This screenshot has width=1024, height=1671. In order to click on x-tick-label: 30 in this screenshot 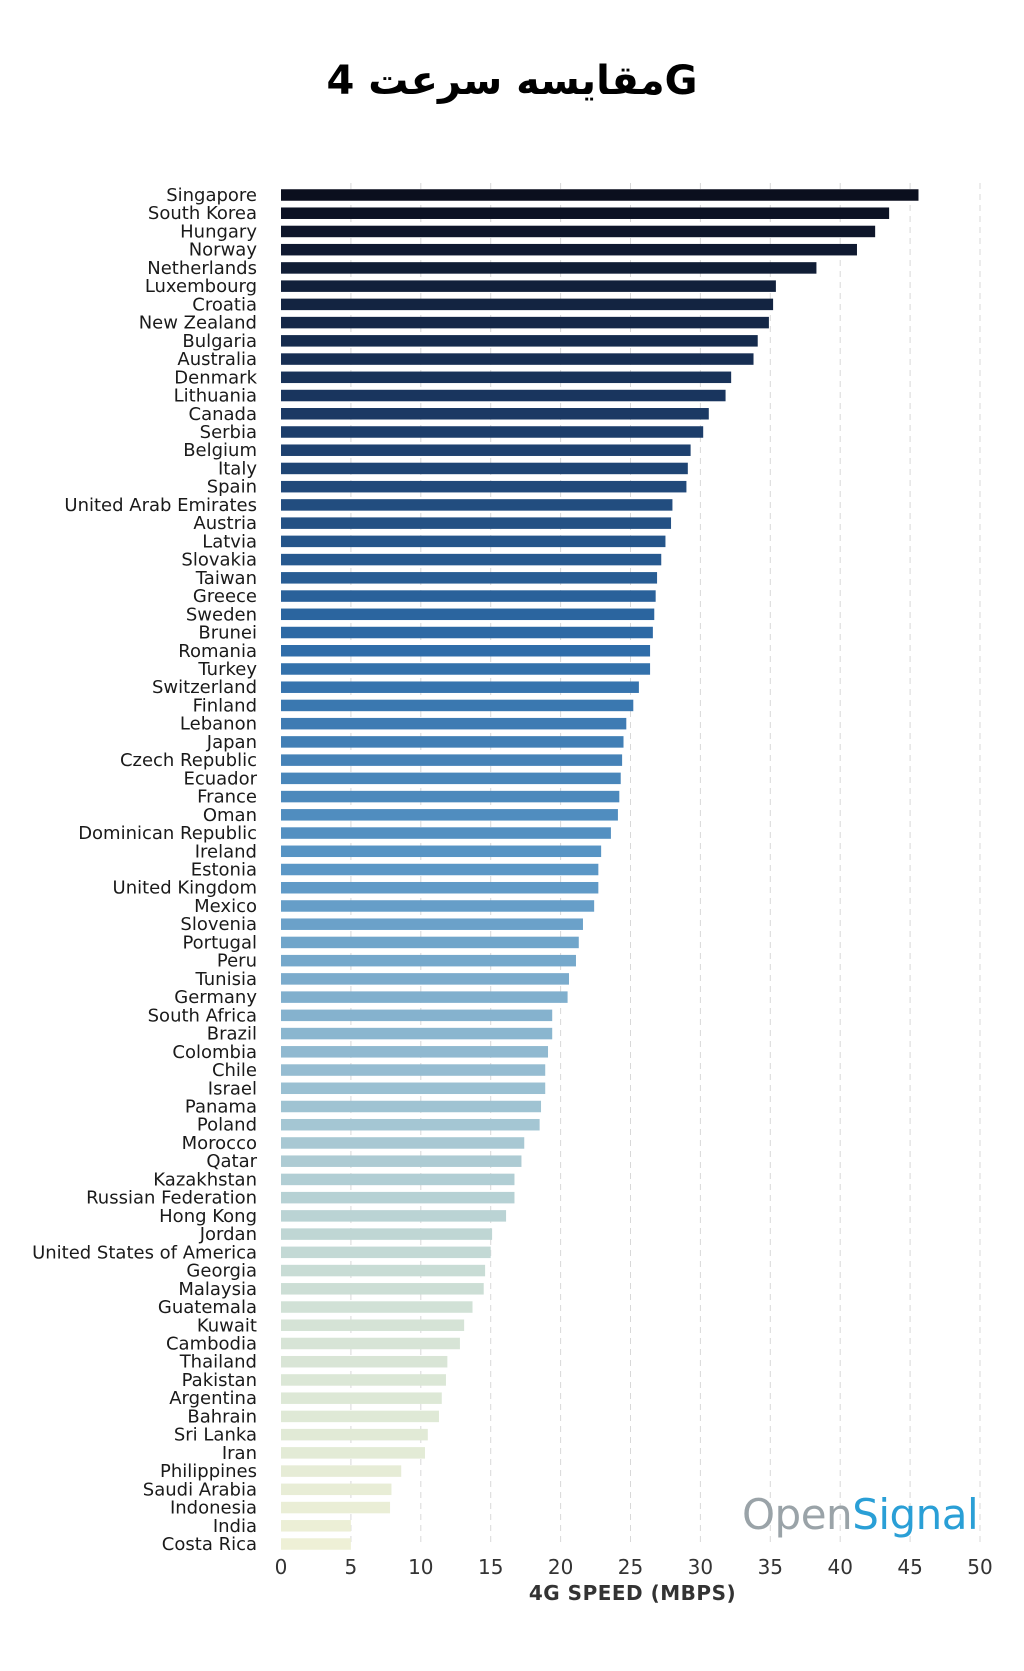, I will do `click(700, 1567)`.